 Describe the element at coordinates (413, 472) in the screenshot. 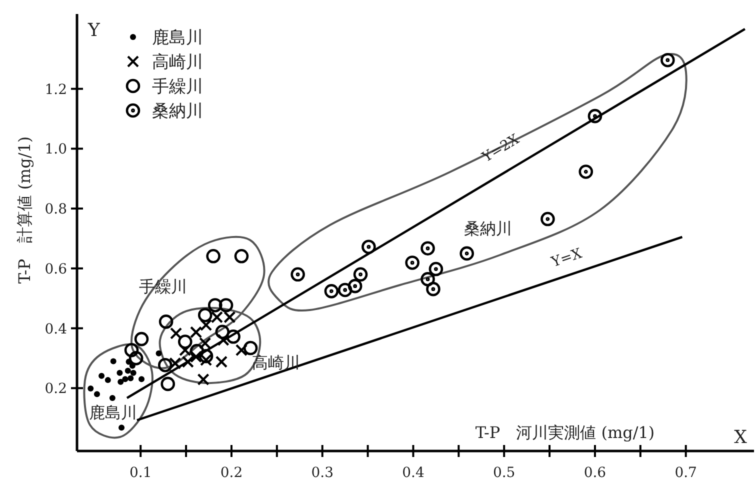

I see `x-tick-label: 0.4` at that location.